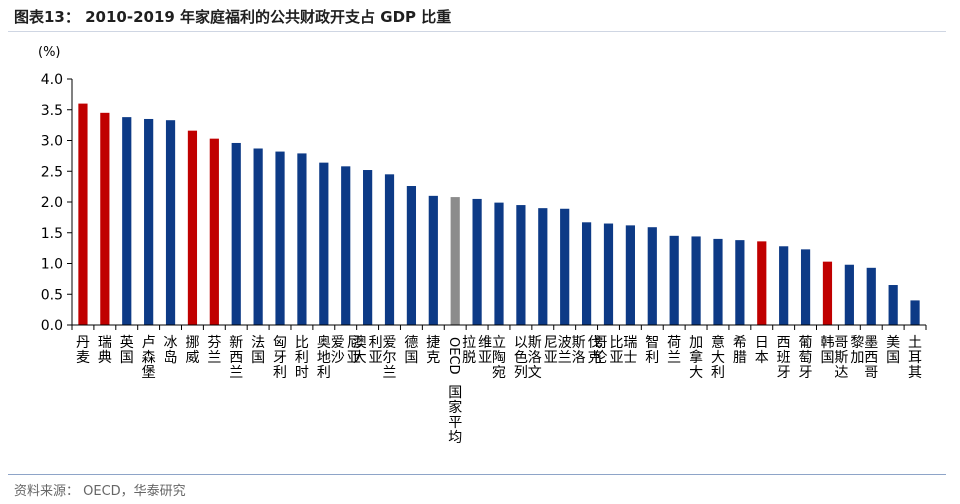  I want to click on source-note: 资料来源： OECD，华泰研究, so click(100, 491).